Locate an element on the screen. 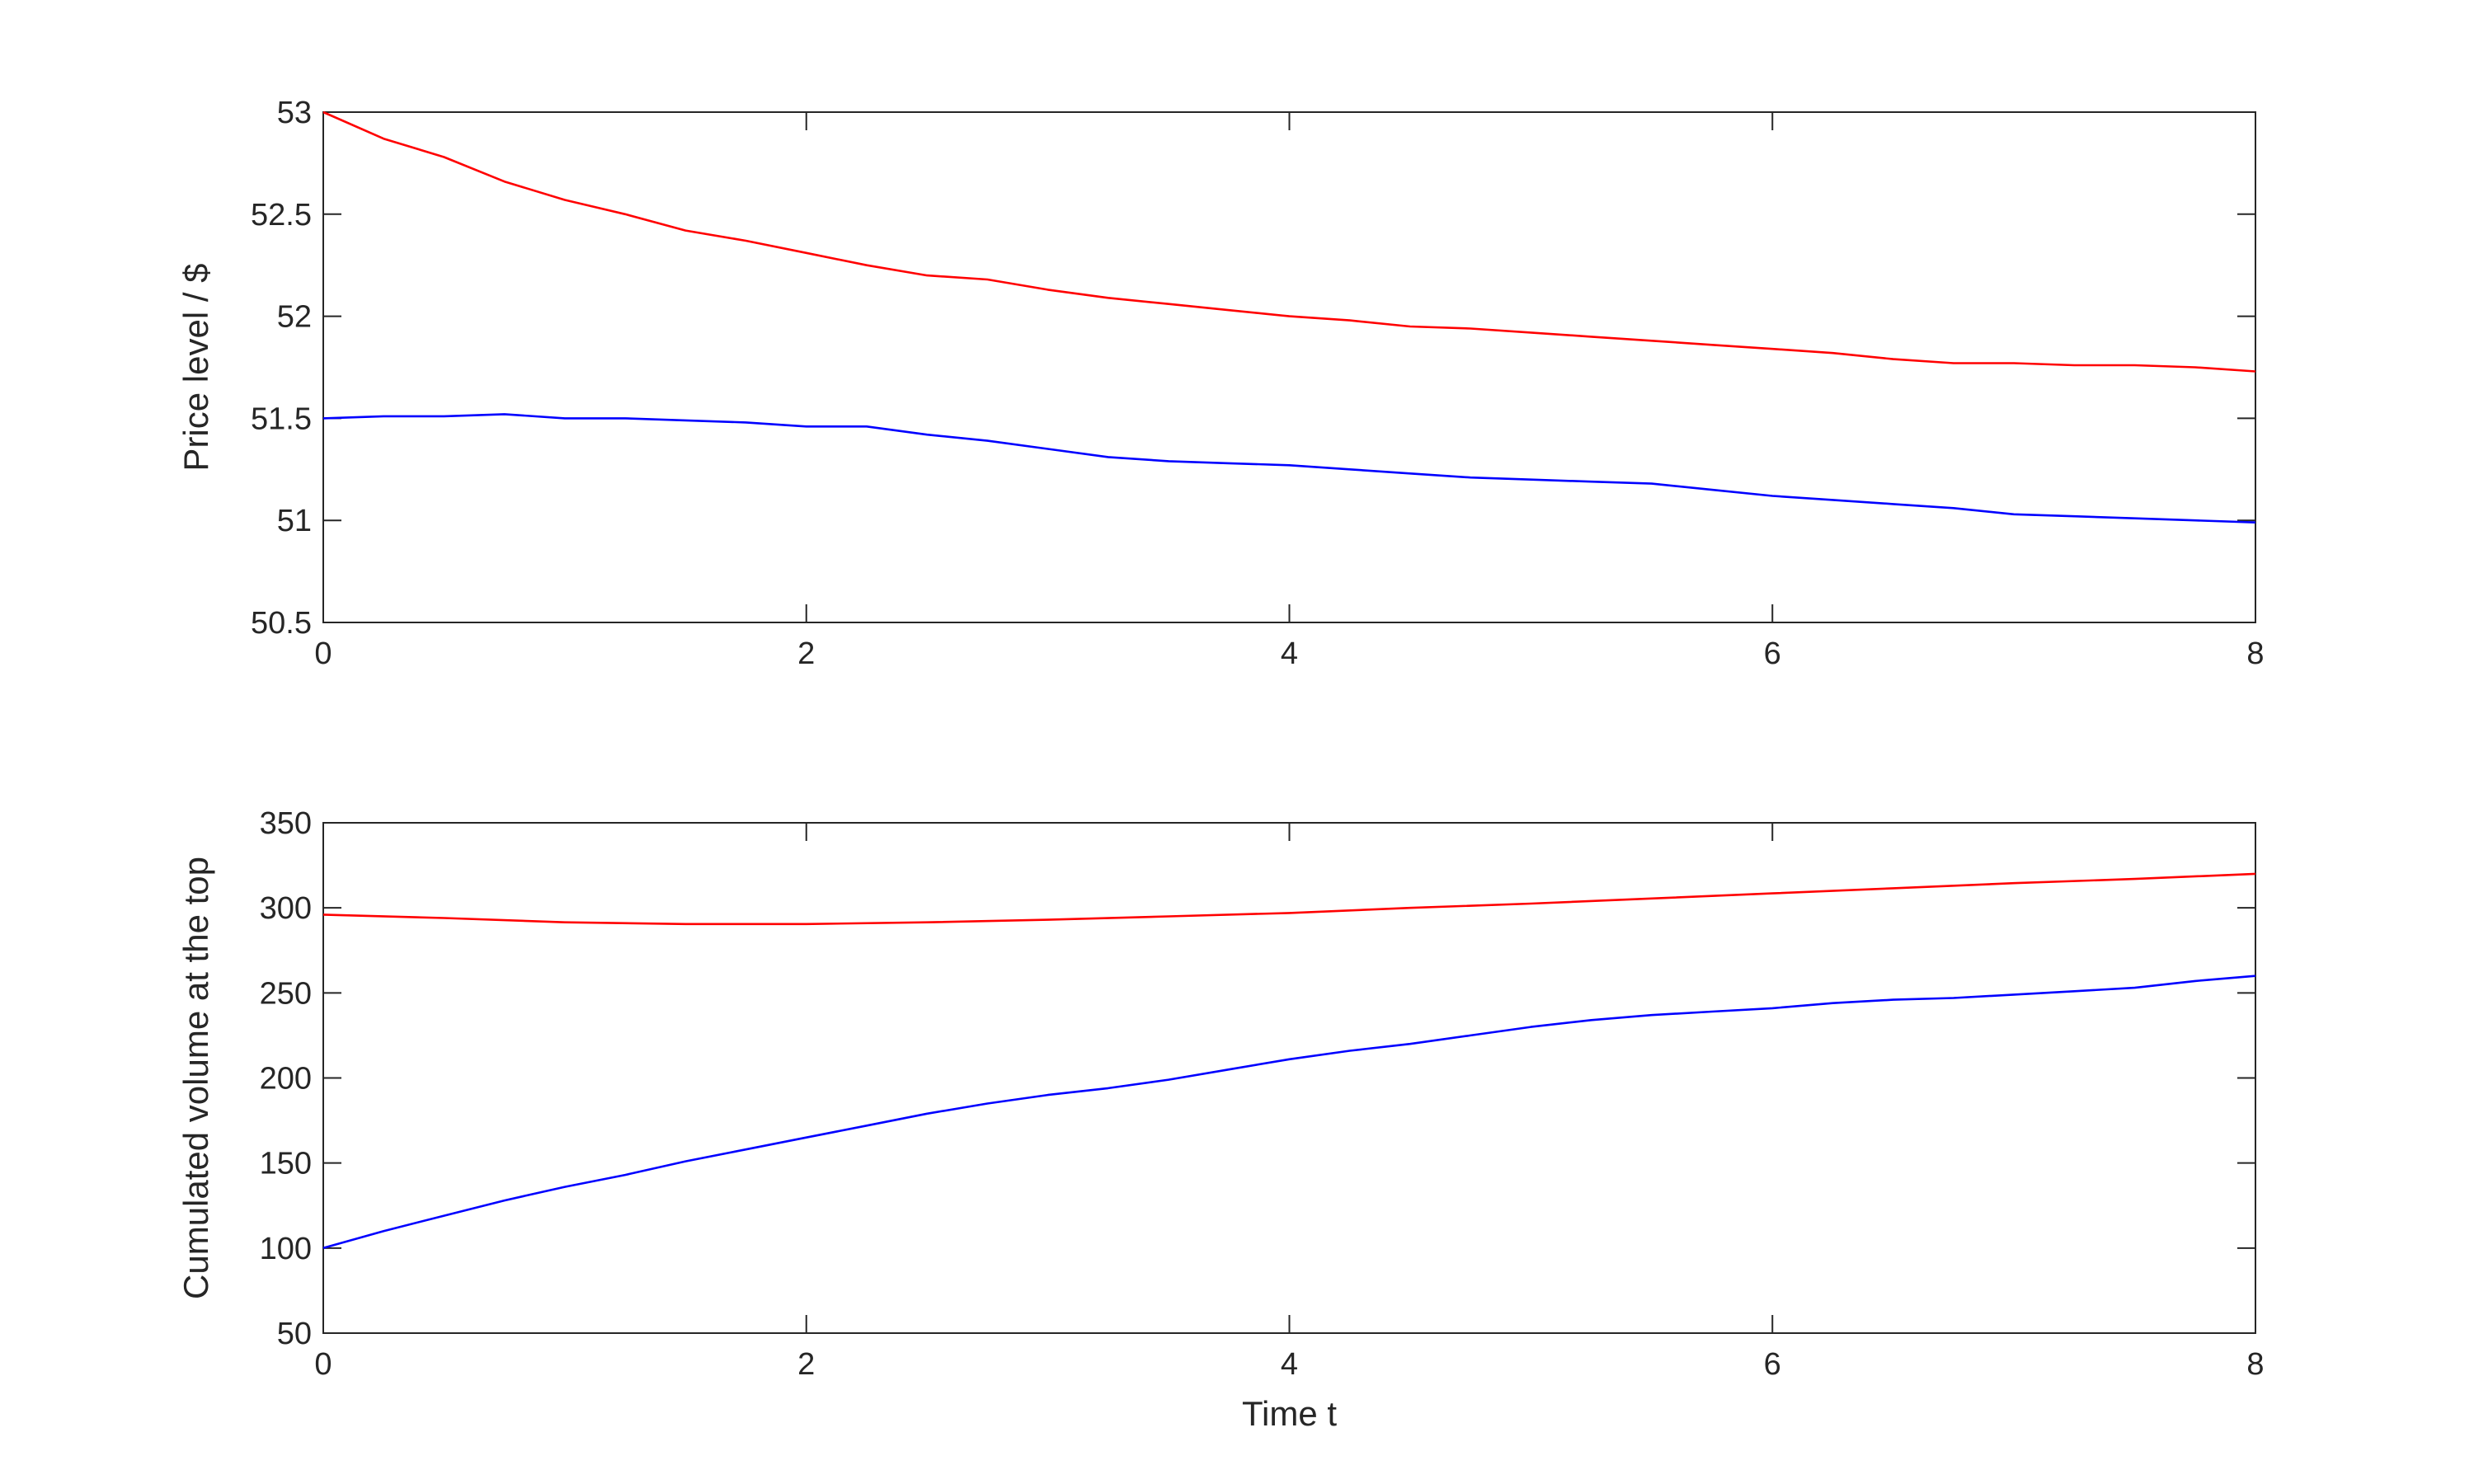 This screenshot has width=2474, height=1484. volume-y-tick-label: 50 is located at coordinates (294, 1334).